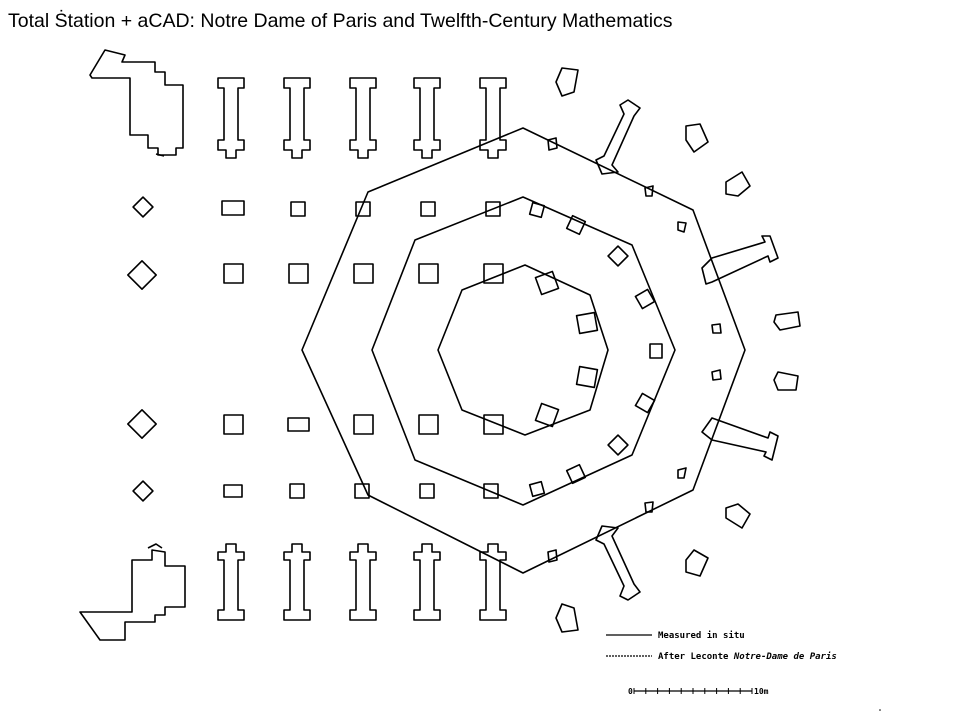  I want to click on tower-top-left-mark, so click(160, 155).